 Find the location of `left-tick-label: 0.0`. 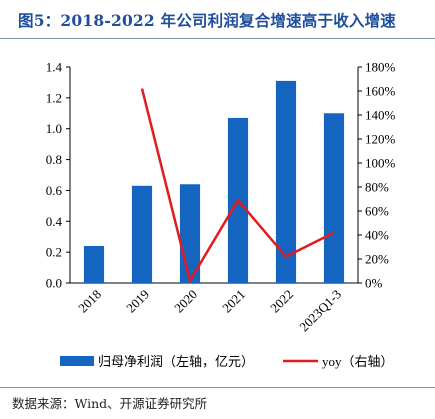

left-tick-label: 0.0 is located at coordinates (54, 283).